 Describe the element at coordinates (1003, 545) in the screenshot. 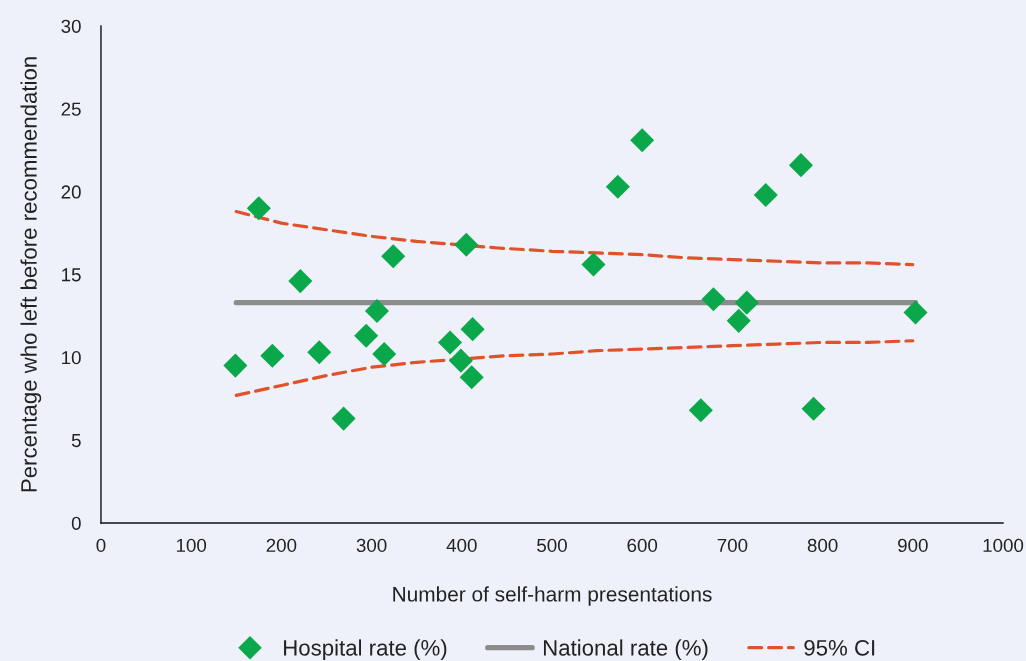

I see `x-tick-label: 1000` at that location.